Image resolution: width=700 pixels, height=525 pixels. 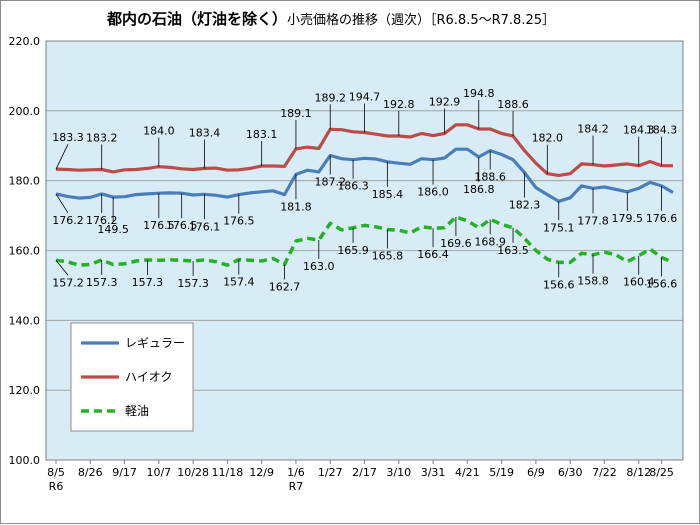 What do you see at coordinates (205, 132) in the screenshot?
I see `data-label: 183.4` at bounding box center [205, 132].